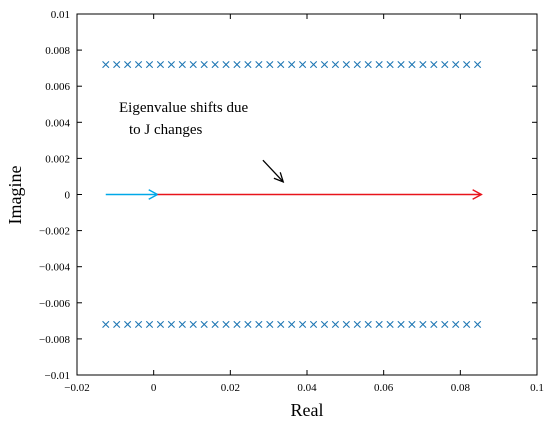 Image resolution: width=550 pixels, height=425 pixels. Describe the element at coordinates (60, 15) in the screenshot. I see `y-tick-label: 0.01` at that location.